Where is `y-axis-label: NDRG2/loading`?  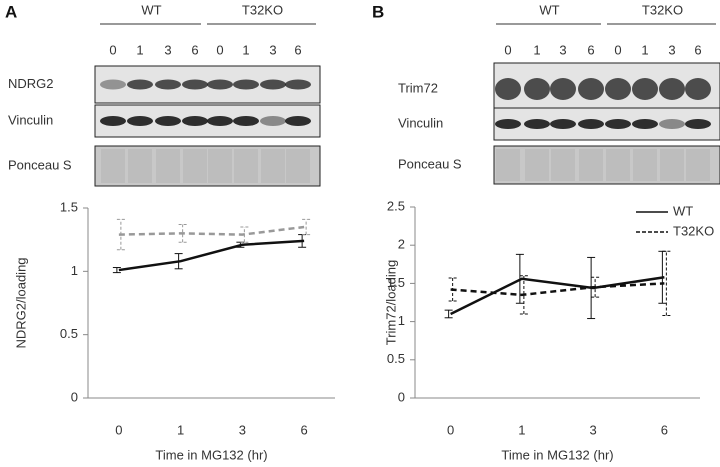 y-axis-label: NDRG2/loading is located at coordinates (20, 302).